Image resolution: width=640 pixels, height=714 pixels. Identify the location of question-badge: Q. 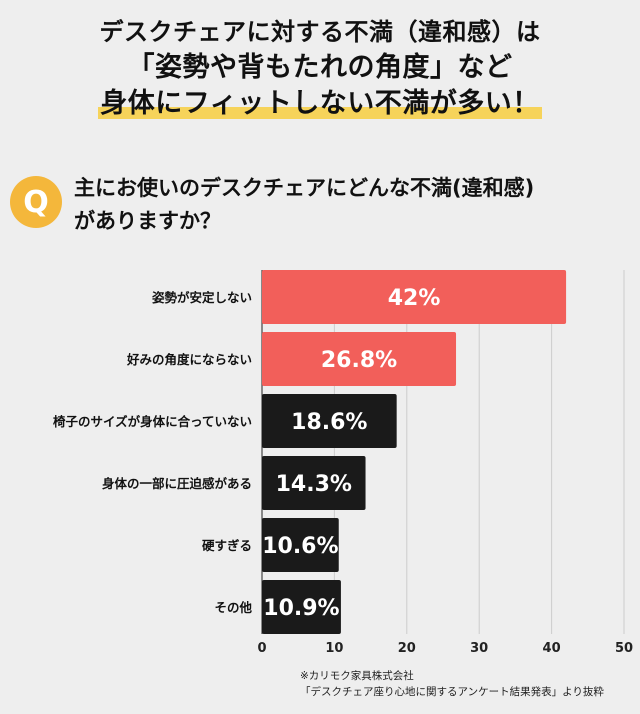
(36, 202).